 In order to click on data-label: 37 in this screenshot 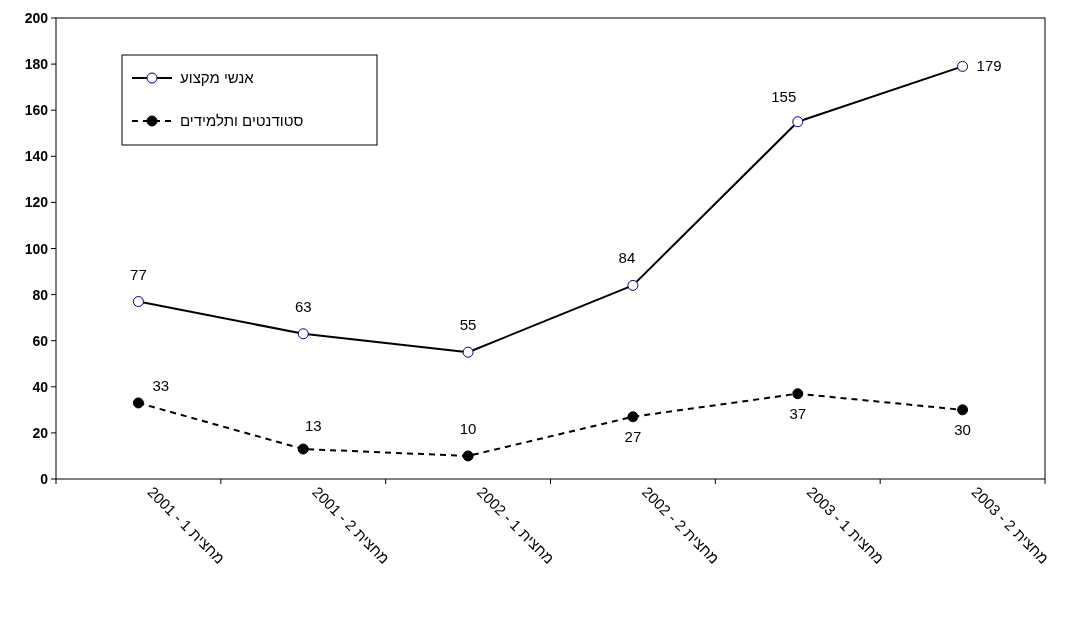, I will do `click(798, 413)`.